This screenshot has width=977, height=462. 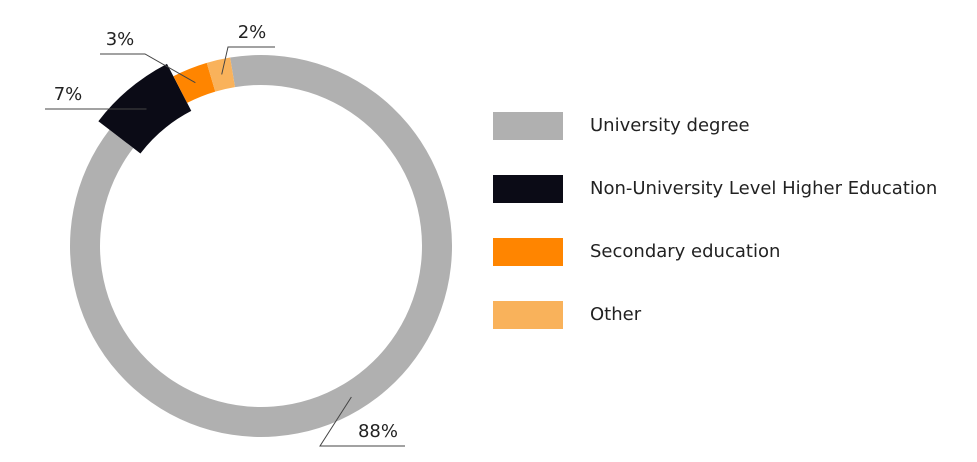 What do you see at coordinates (670, 125) in the screenshot?
I see `legend-label: University degree` at bounding box center [670, 125].